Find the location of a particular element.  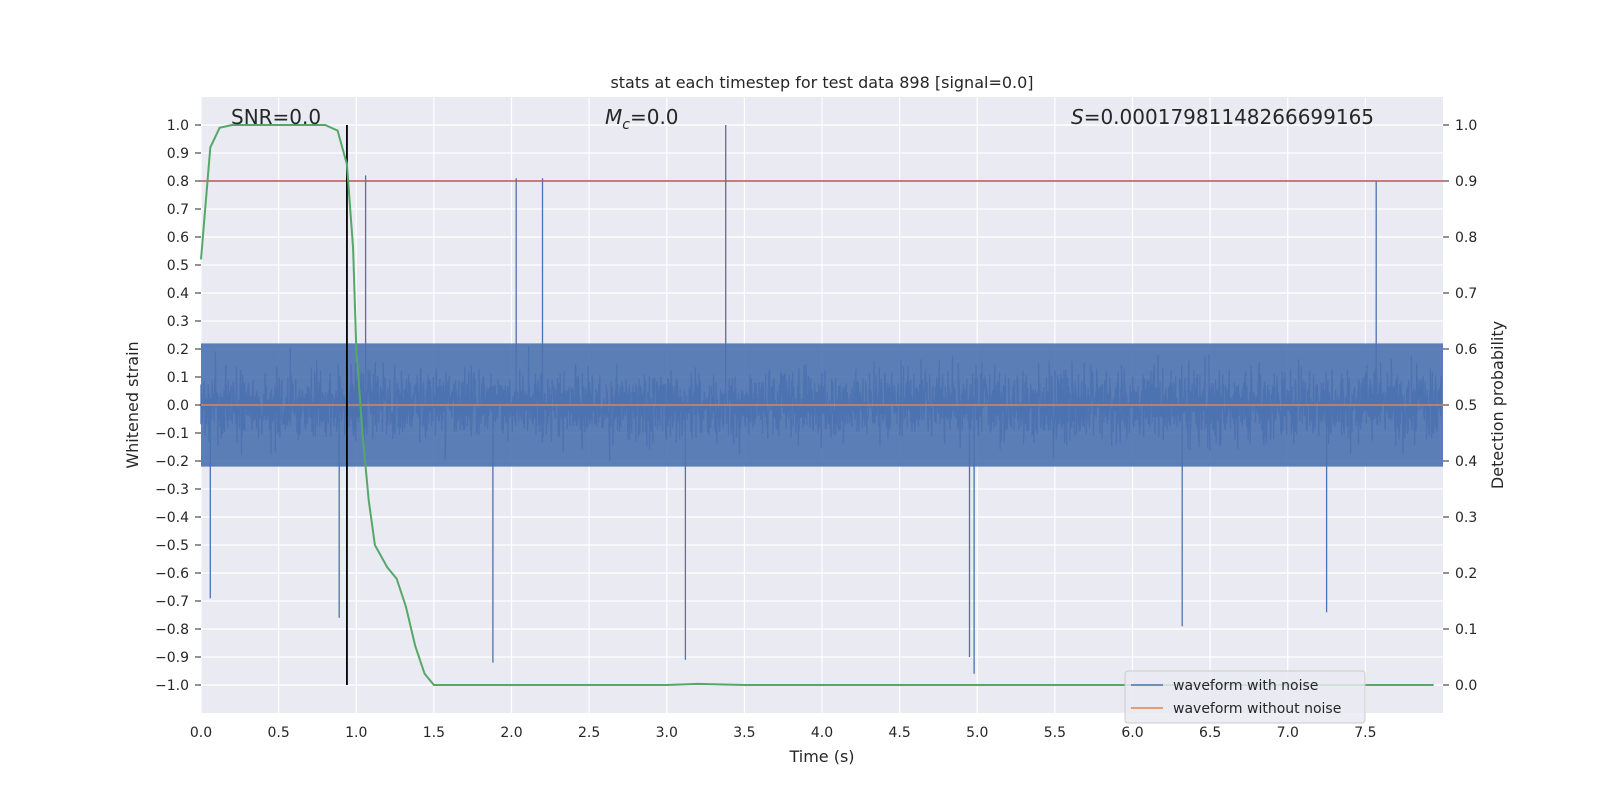

y-tick-label: 0.6 is located at coordinates (178, 238).